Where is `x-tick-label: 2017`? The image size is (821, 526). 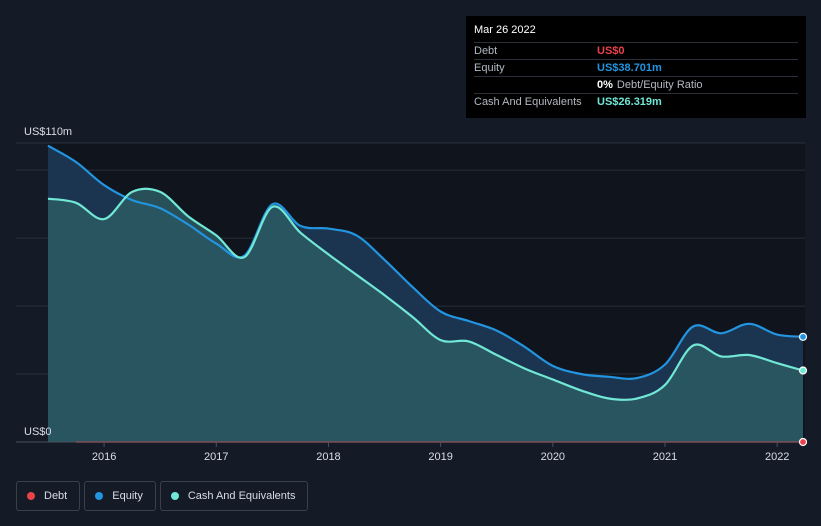
x-tick-label: 2017 is located at coordinates (216, 457).